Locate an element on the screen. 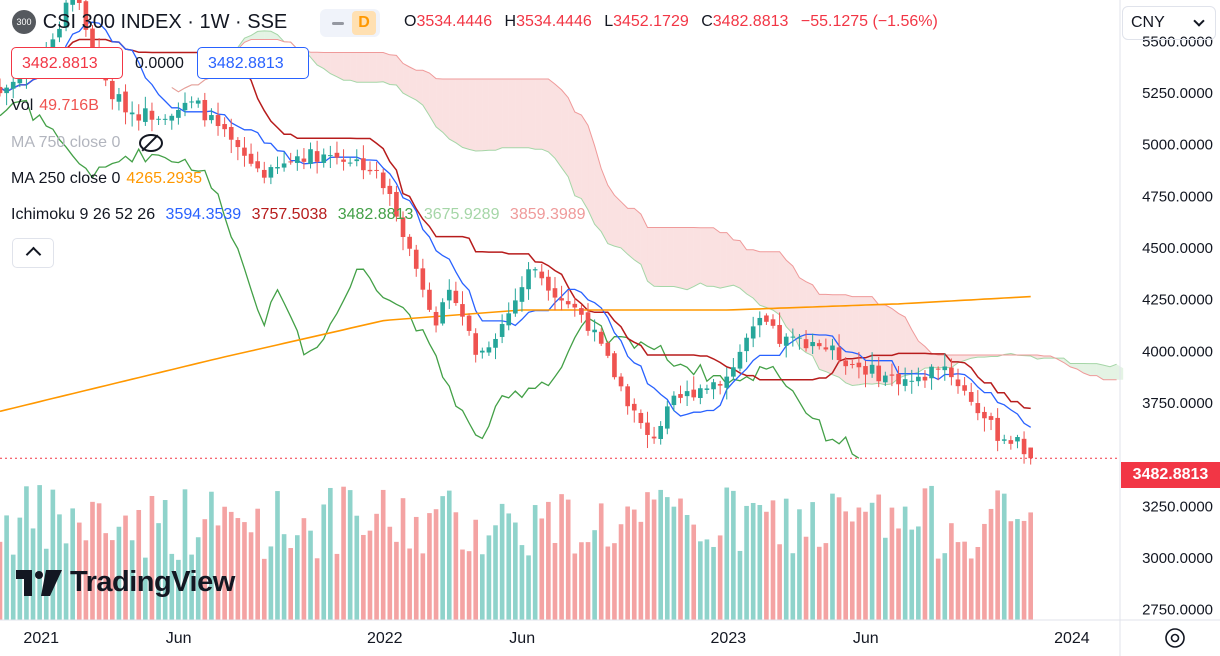  low-value: 3452.1729 is located at coordinates (651, 21).